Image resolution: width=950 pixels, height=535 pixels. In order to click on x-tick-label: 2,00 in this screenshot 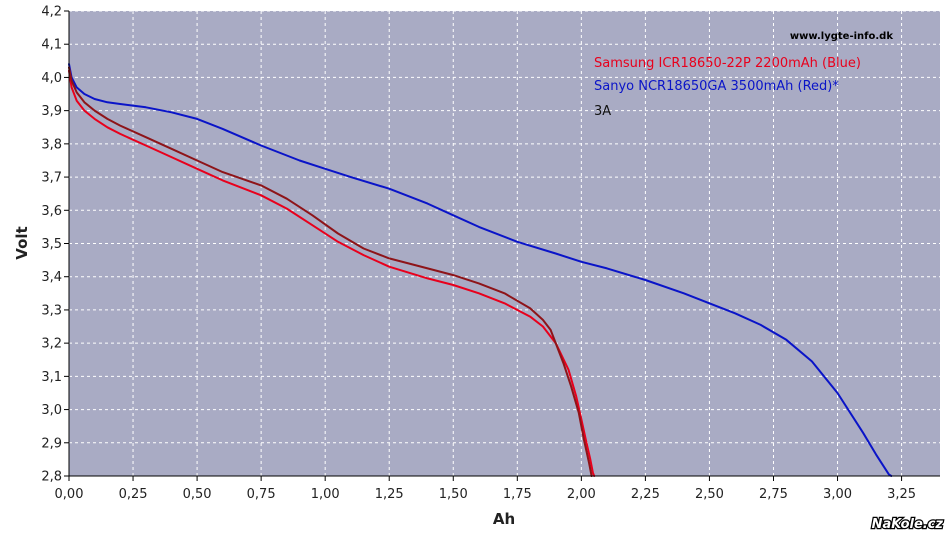, I will do `click(581, 494)`.